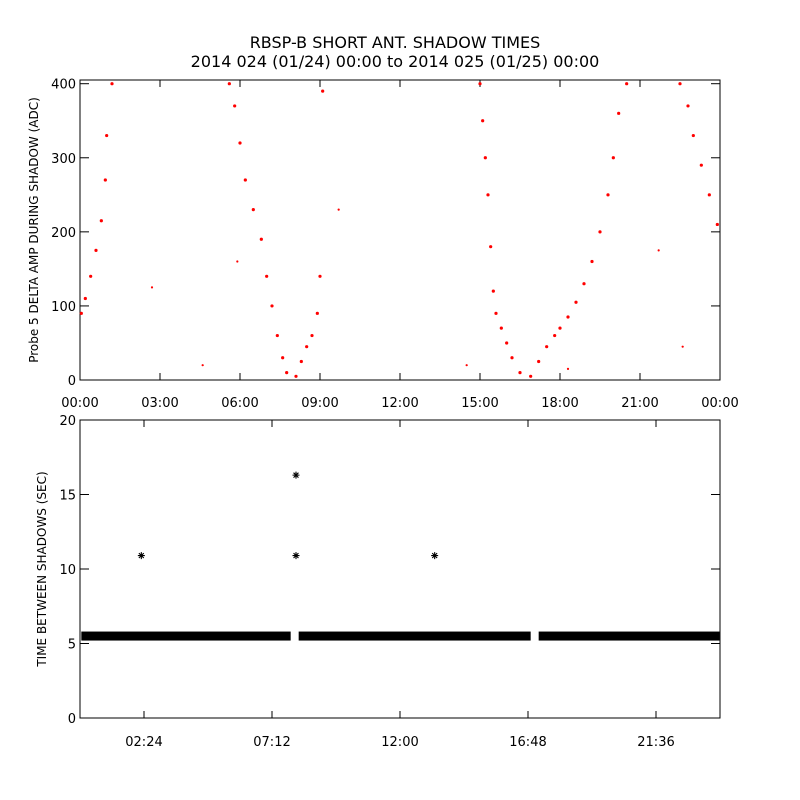  Describe the element at coordinates (527, 742) in the screenshot. I see `x-tick-label: 16:48` at that location.